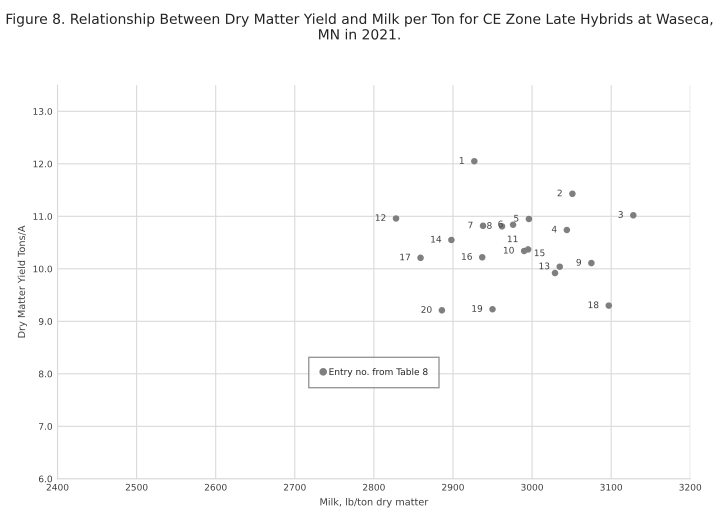 This screenshot has height=532, width=719. I want to click on x-tick-label: 3100, so click(611, 487).